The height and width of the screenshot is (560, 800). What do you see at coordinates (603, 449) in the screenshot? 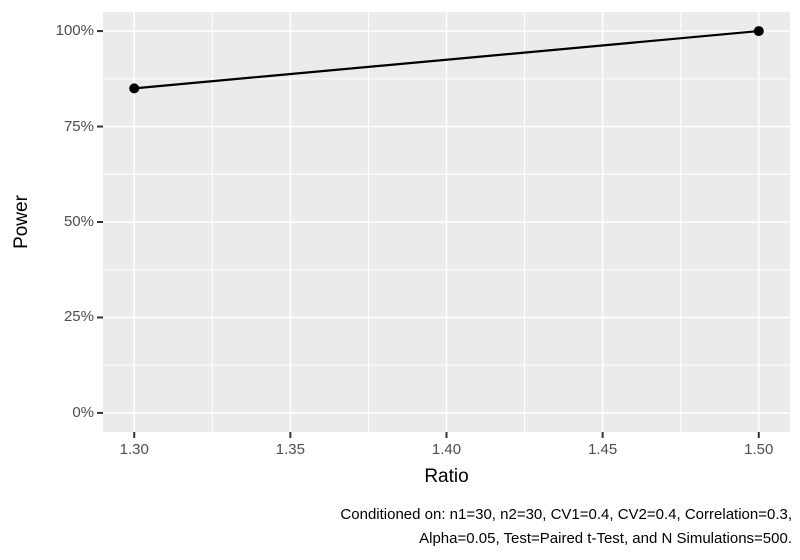
I see `x-tick-label: 1.45` at bounding box center [603, 449].